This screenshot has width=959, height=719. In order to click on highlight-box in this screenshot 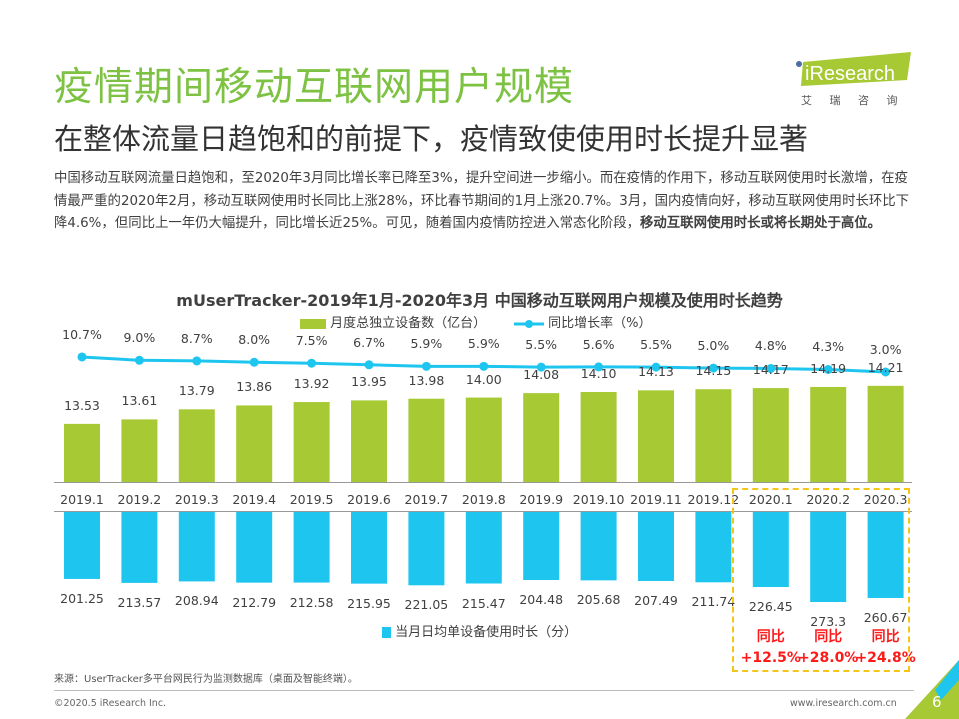, I will do `click(821, 580)`.